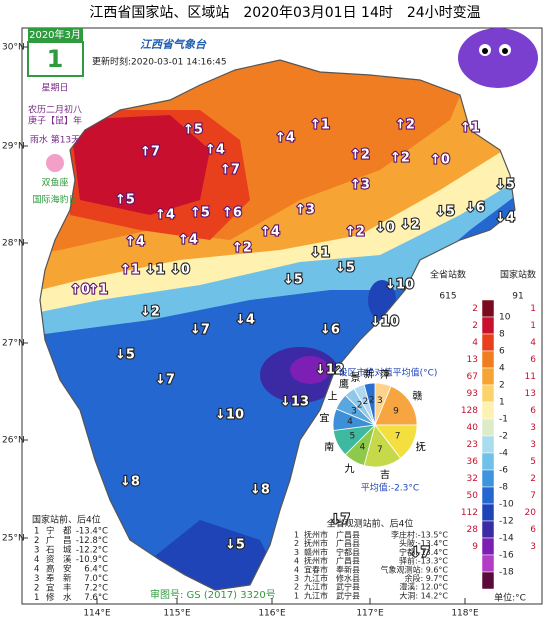 The height and width of the screenshot is (622, 550). I want to click on station-change: ↓0, so click(180, 270).